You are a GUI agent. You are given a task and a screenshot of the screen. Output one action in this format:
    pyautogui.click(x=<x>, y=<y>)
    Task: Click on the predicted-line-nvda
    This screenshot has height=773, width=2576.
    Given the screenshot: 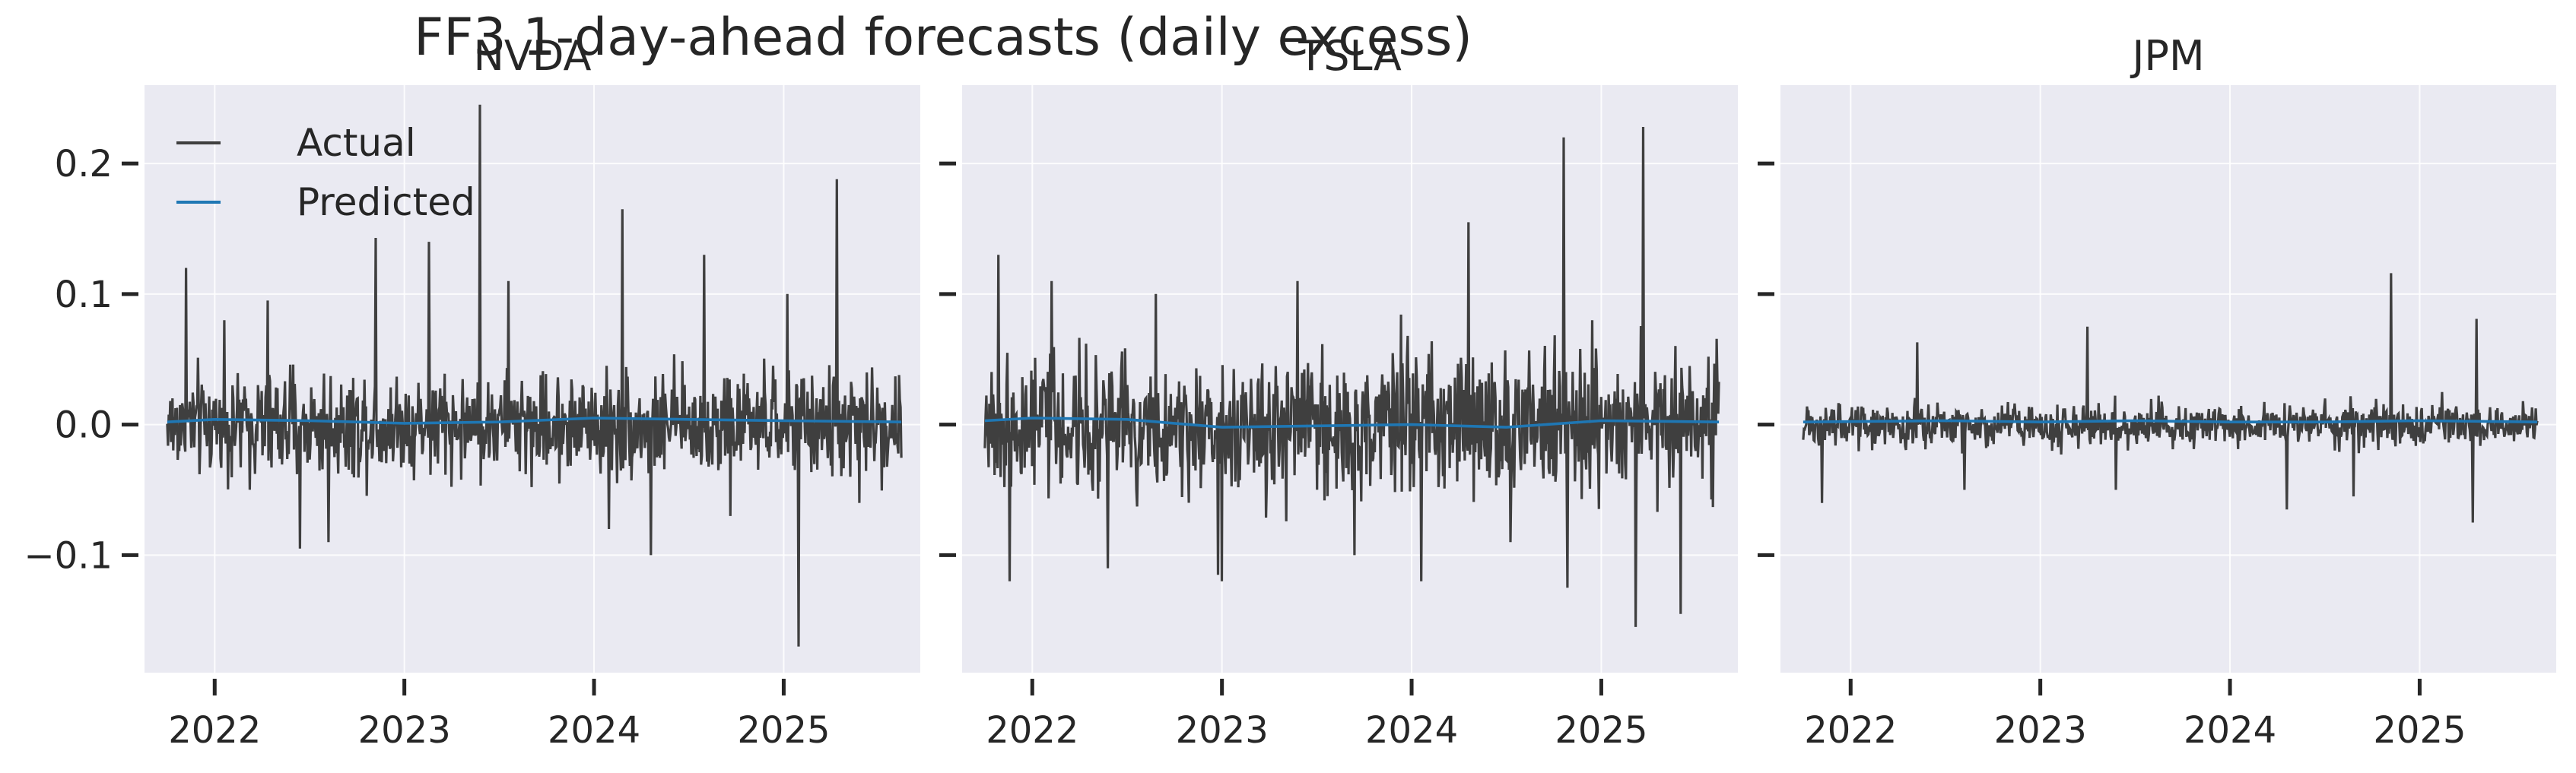 What is the action you would take?
    pyautogui.click(x=534, y=421)
    